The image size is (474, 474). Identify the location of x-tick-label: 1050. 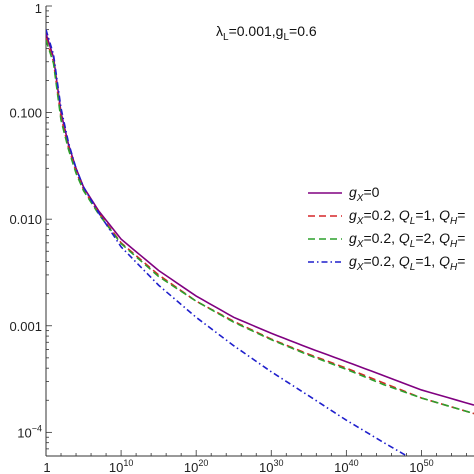
(421, 466).